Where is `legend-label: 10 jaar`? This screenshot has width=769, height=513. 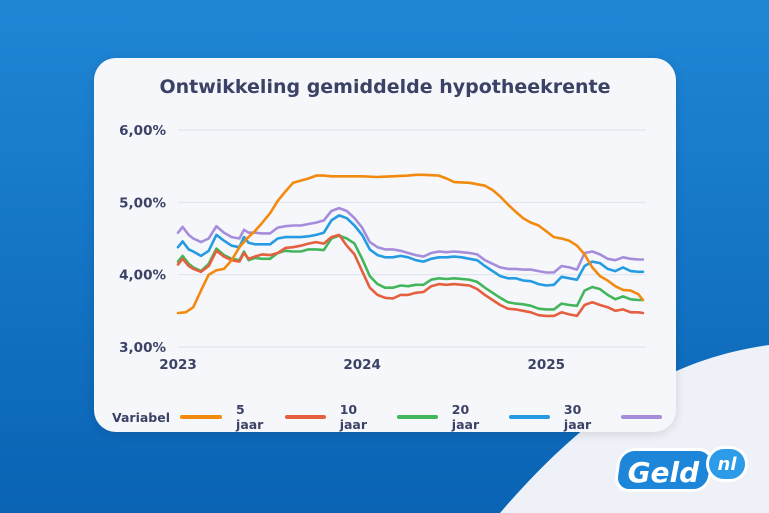 legend-label: 10 jaar is located at coordinates (353, 417).